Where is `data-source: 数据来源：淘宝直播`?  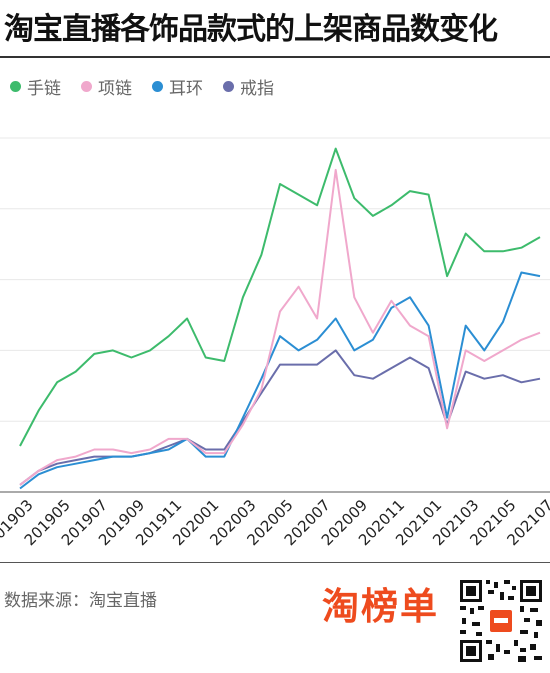 data-source: 数据来源：淘宝直播 is located at coordinates (80, 601).